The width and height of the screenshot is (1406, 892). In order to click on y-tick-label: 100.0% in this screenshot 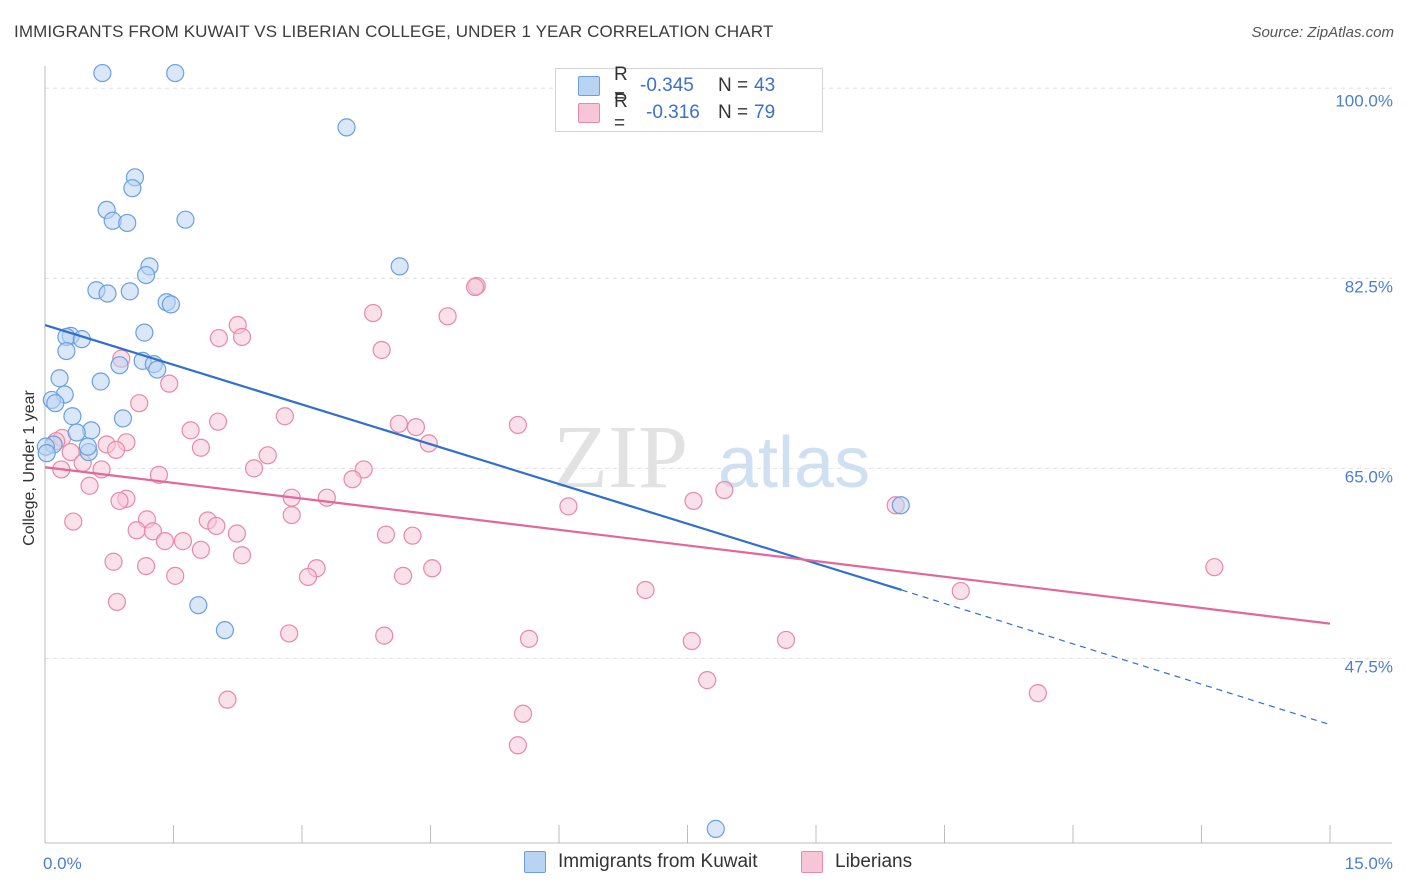, I will do `click(1364, 100)`.